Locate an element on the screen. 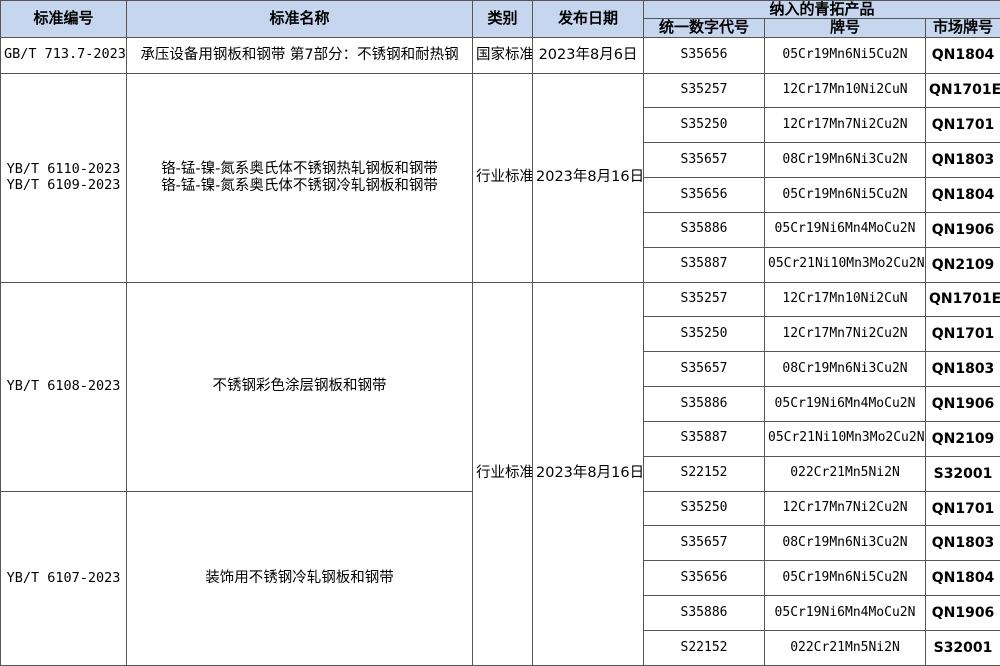  cell-category: 国家标准 is located at coordinates (502, 55).